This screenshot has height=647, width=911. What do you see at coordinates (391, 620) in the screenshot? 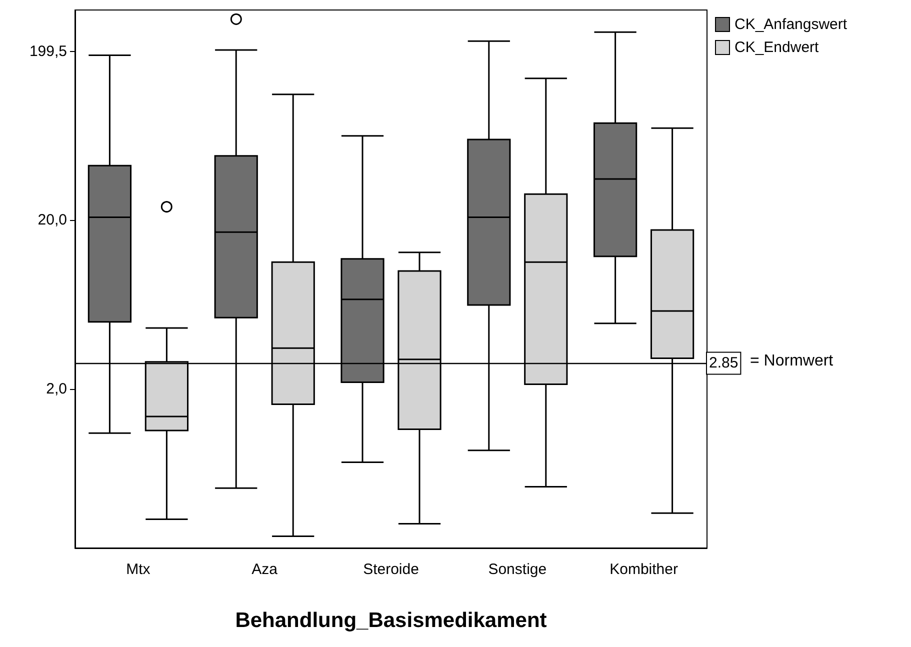
I see `x-axis-title: Behandlung_Basismedikament` at bounding box center [391, 620].